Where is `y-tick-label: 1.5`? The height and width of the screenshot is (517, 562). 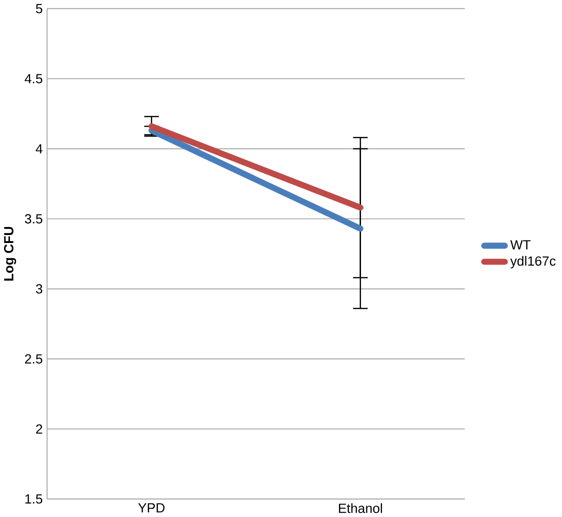
y-tick-label: 1.5 is located at coordinates (33, 499).